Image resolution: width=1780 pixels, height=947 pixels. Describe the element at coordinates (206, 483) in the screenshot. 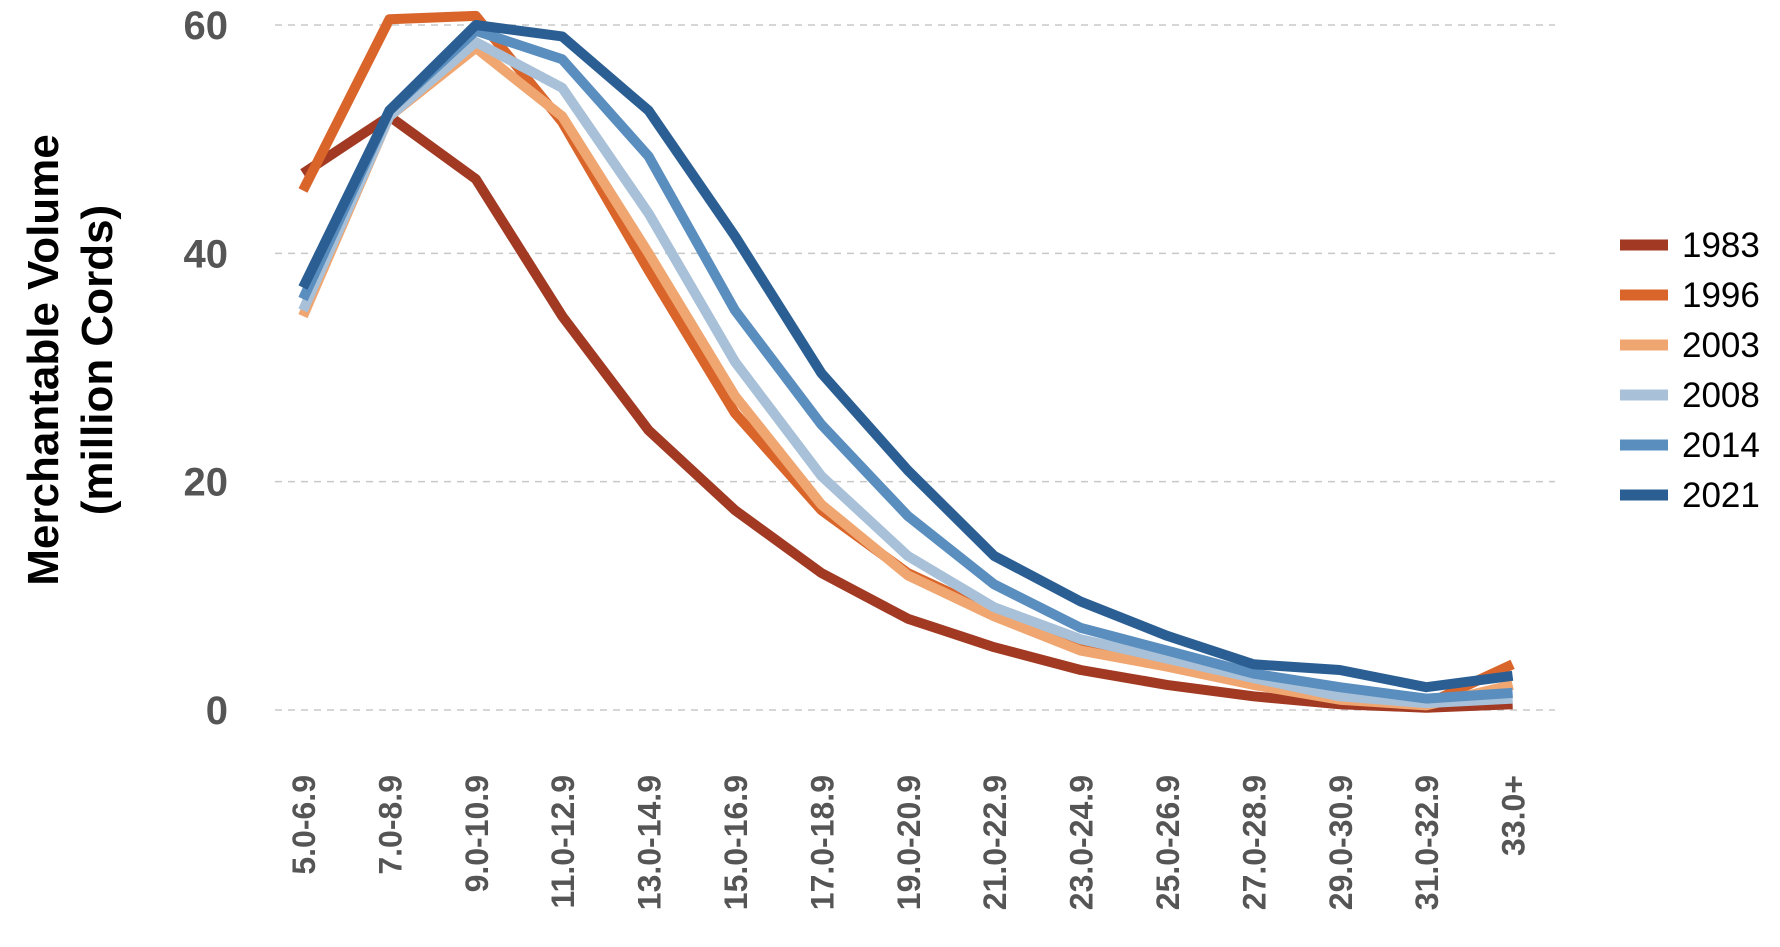

I see `y-tick-label: 20` at that location.